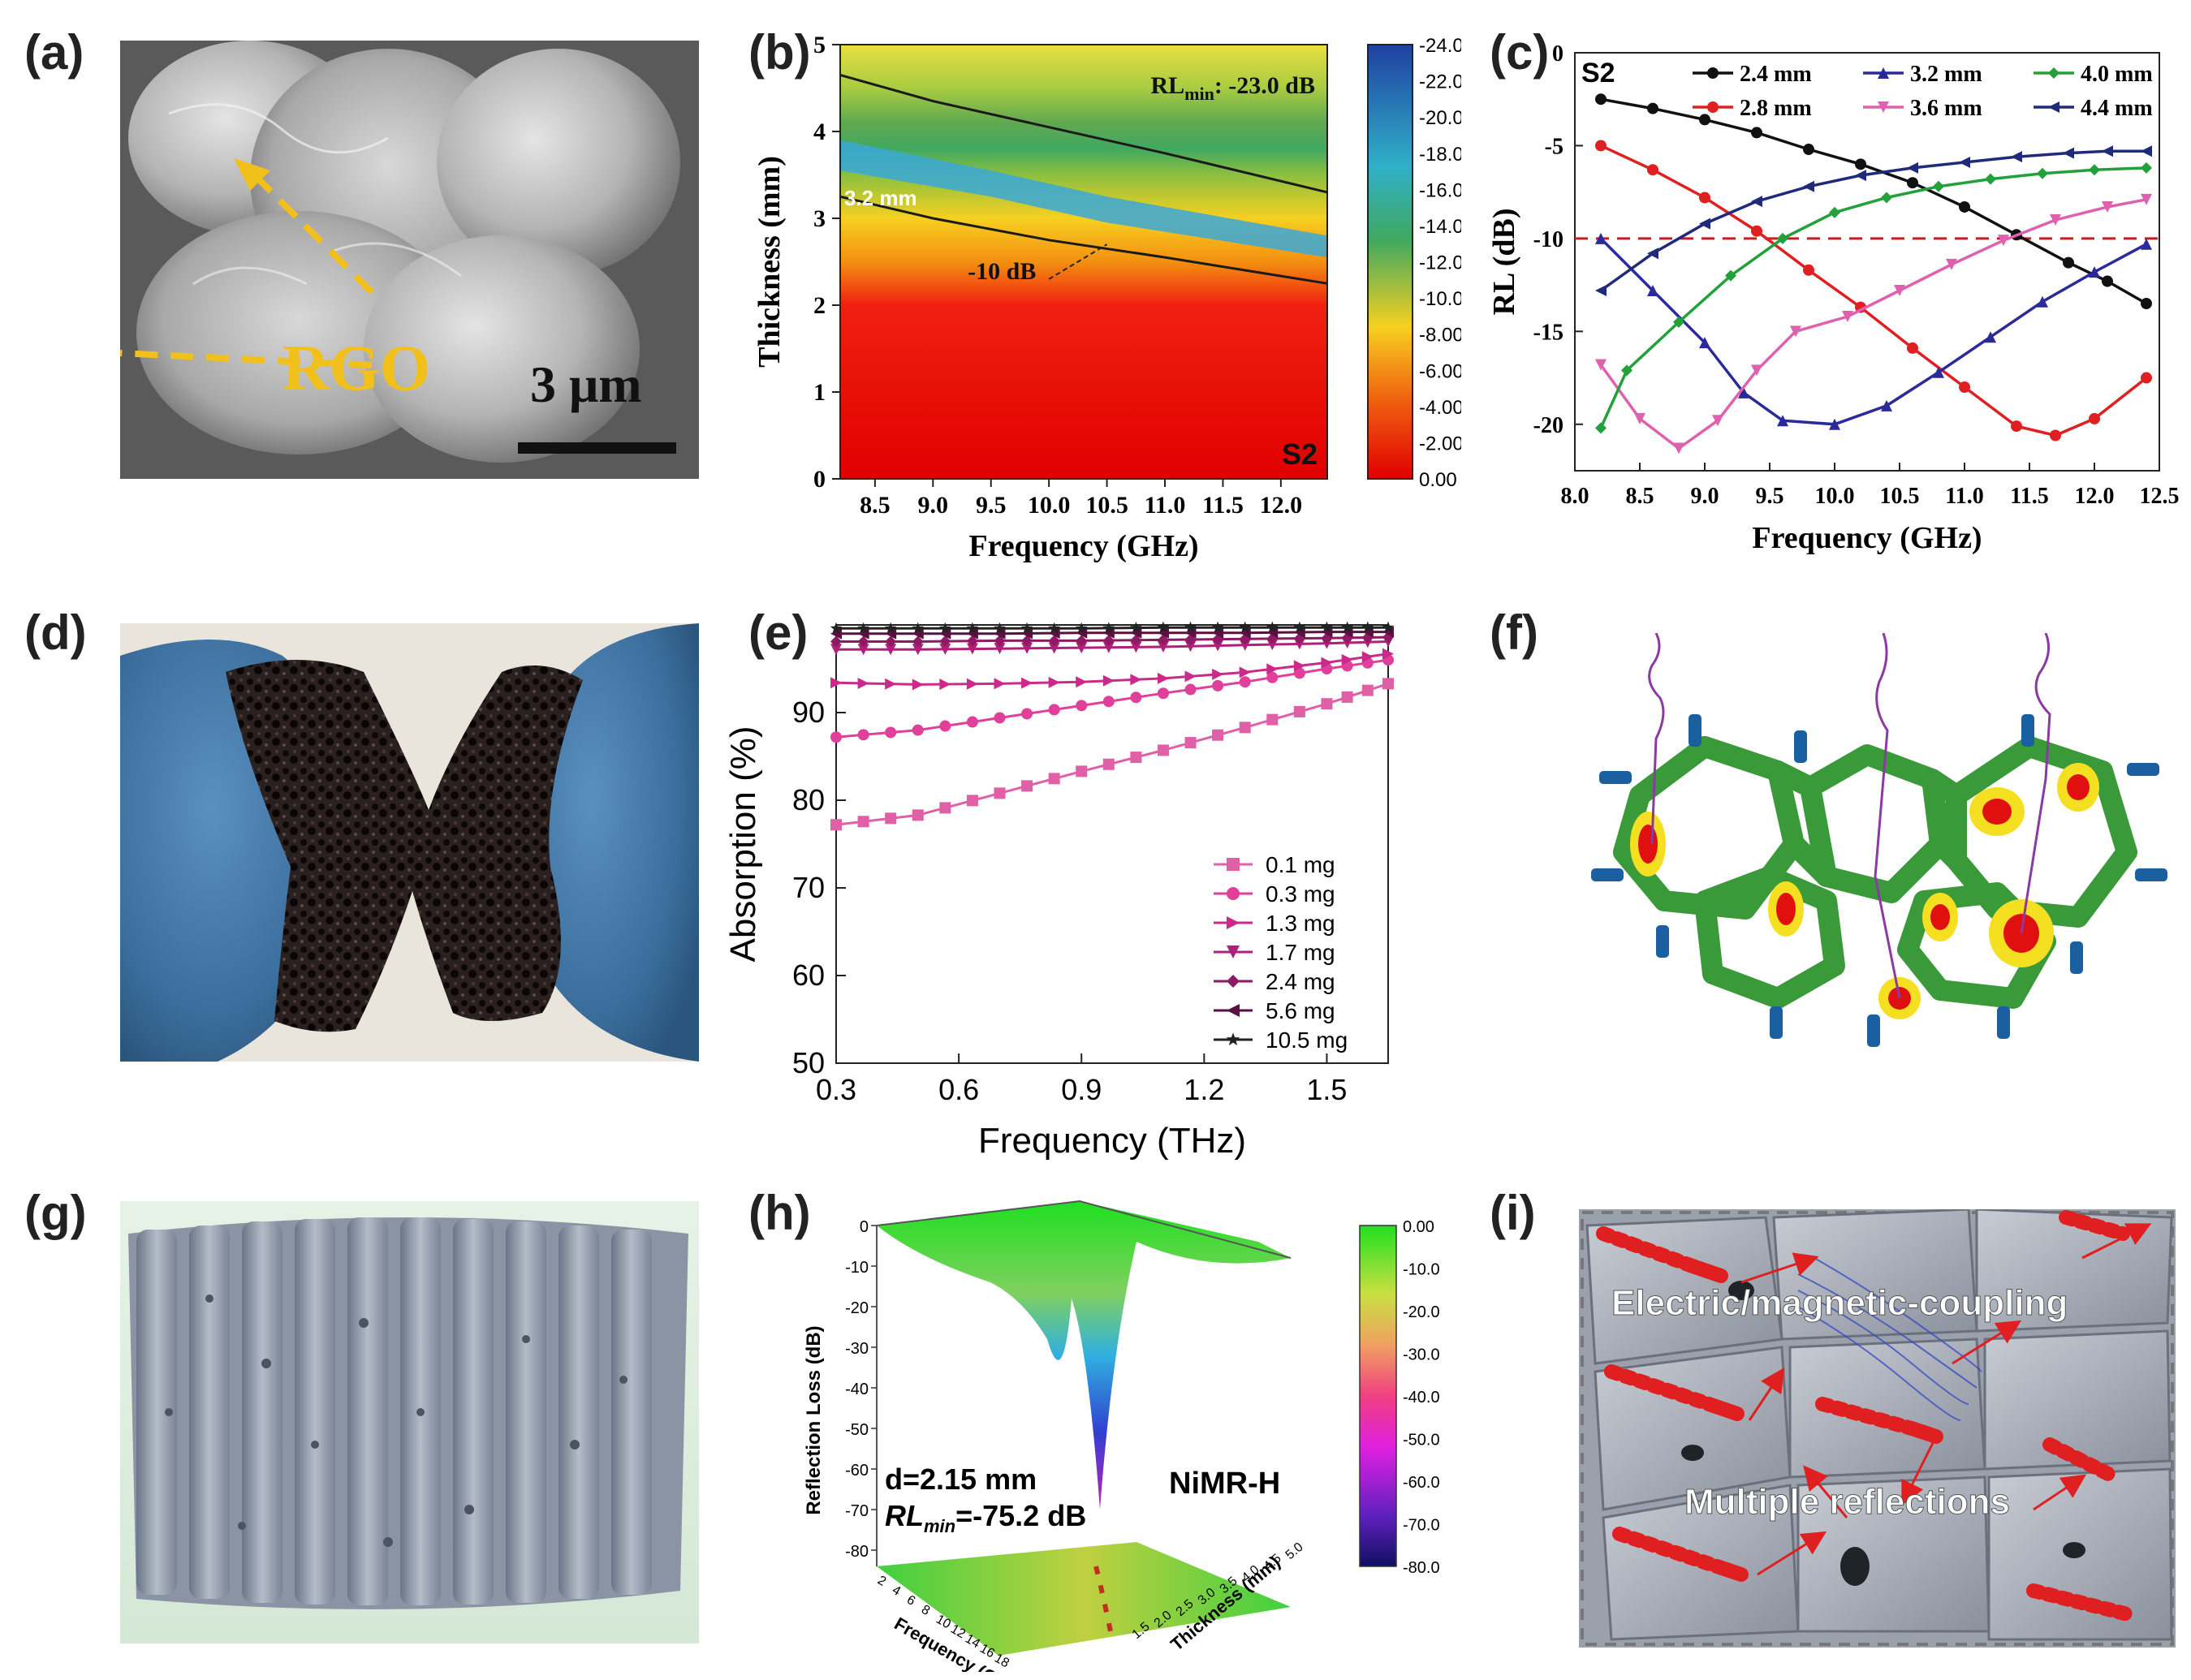 The image size is (2191, 1680). Describe the element at coordinates (1233, 864) in the screenshot. I see `e-legend-marker` at that location.